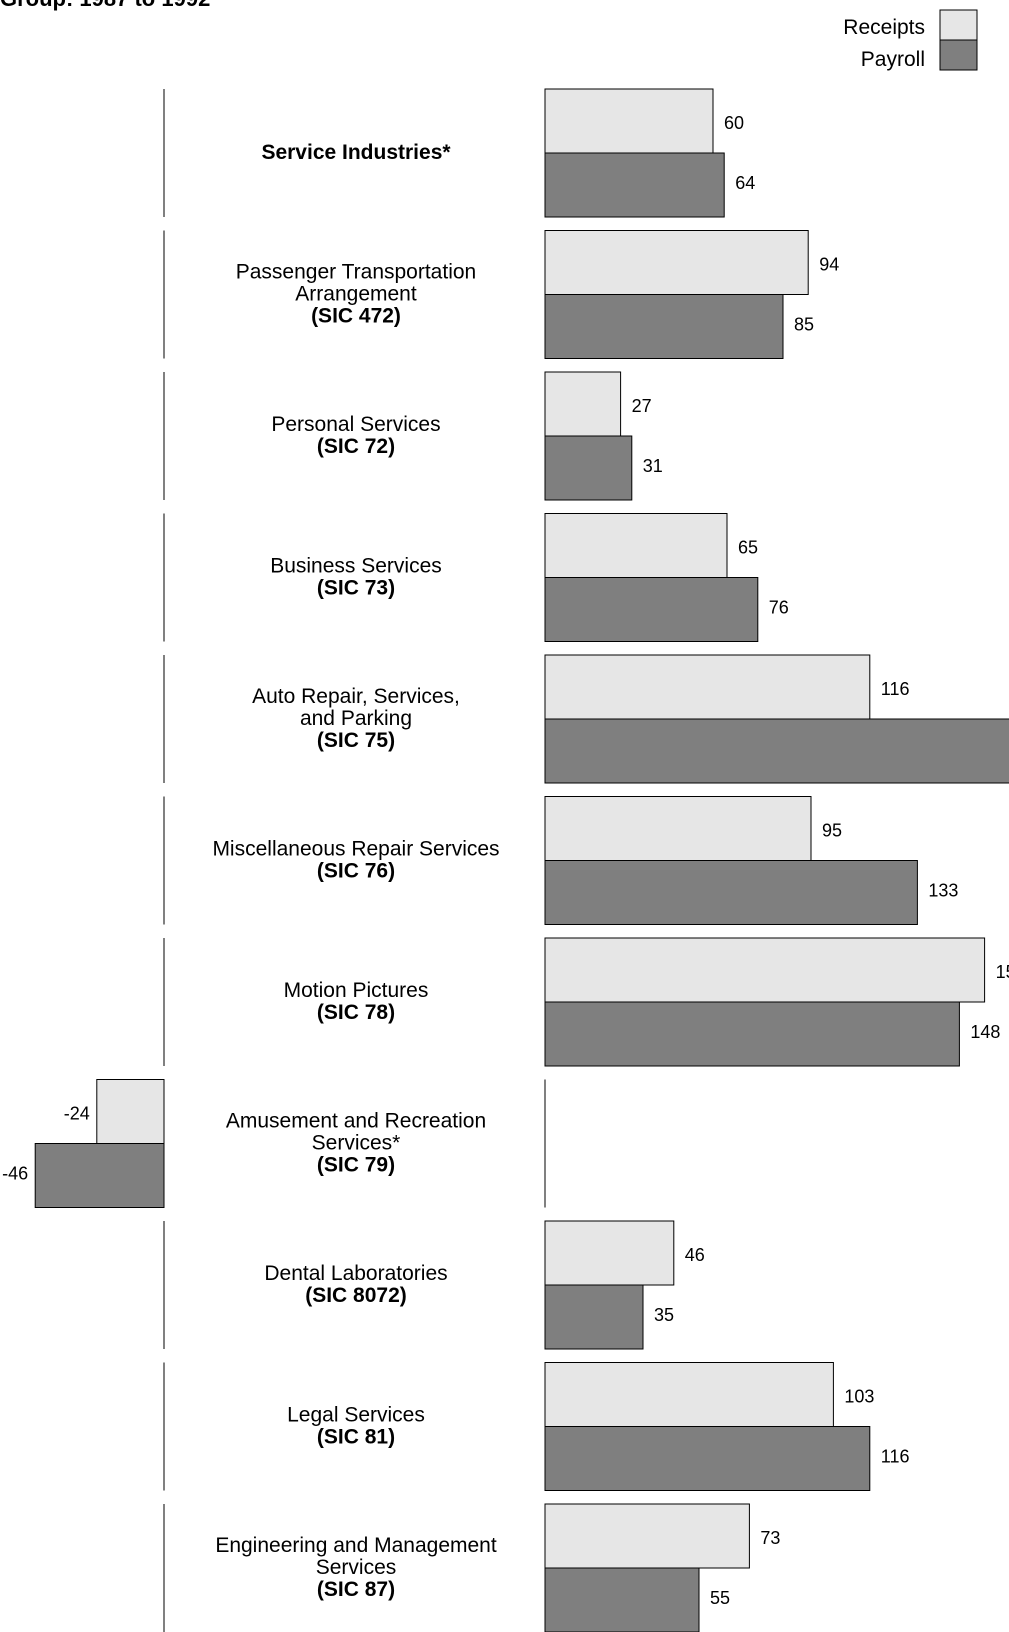  What do you see at coordinates (105, 5) in the screenshot?
I see `chart-title: Group: 1987 to 1992` at bounding box center [105, 5].